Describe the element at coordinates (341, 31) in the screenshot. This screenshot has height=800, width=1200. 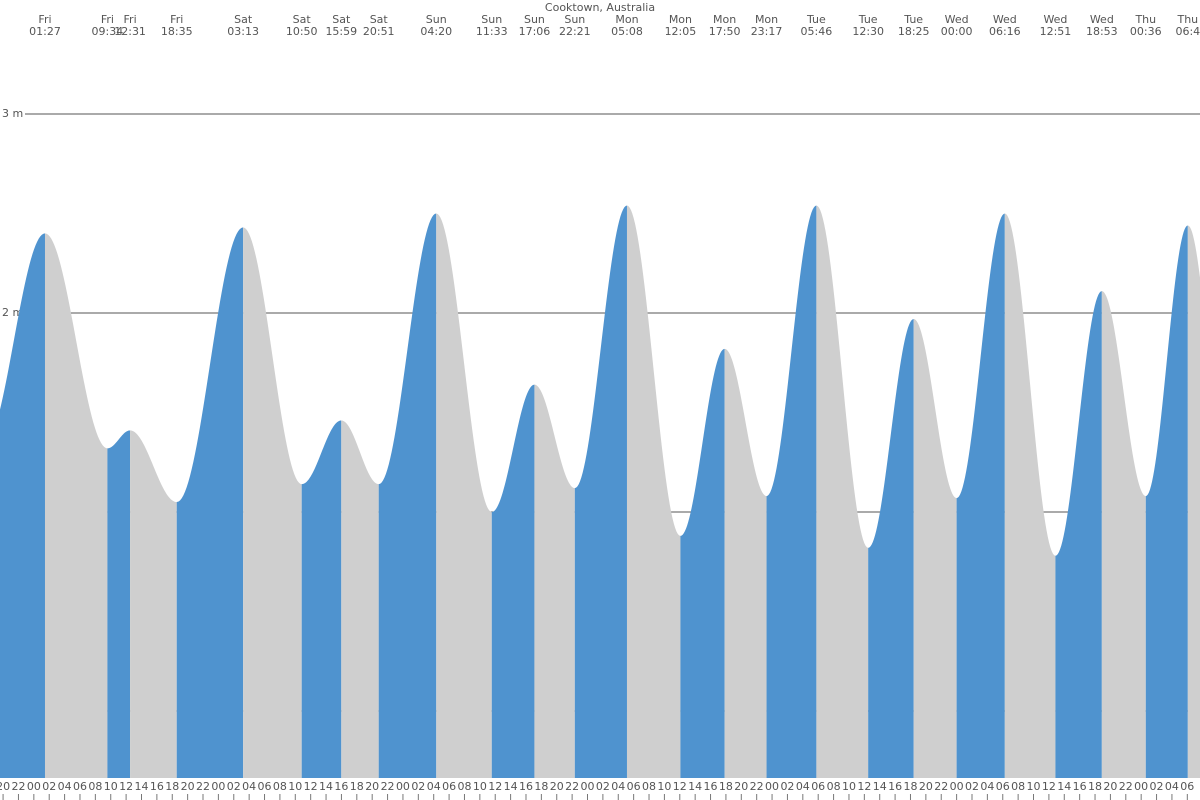
I see `tide-time: 15:59` at that location.